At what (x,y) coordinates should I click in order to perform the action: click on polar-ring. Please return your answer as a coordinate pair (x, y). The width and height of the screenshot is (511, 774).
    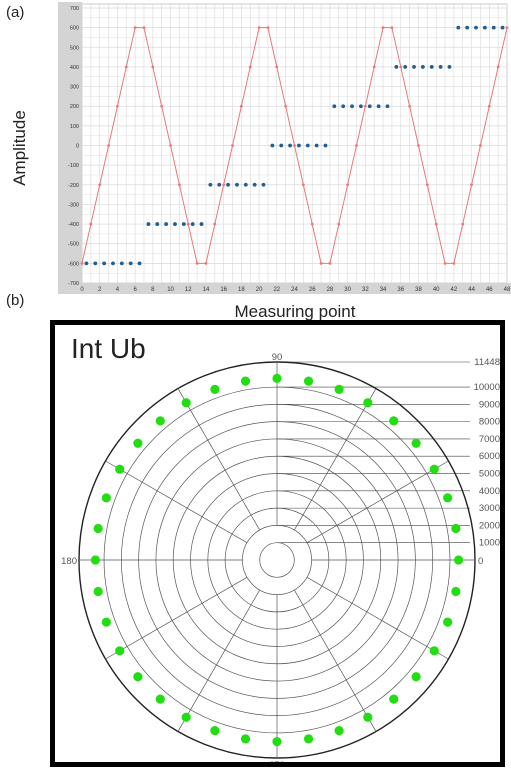
    Looking at the image, I should click on (277, 560).